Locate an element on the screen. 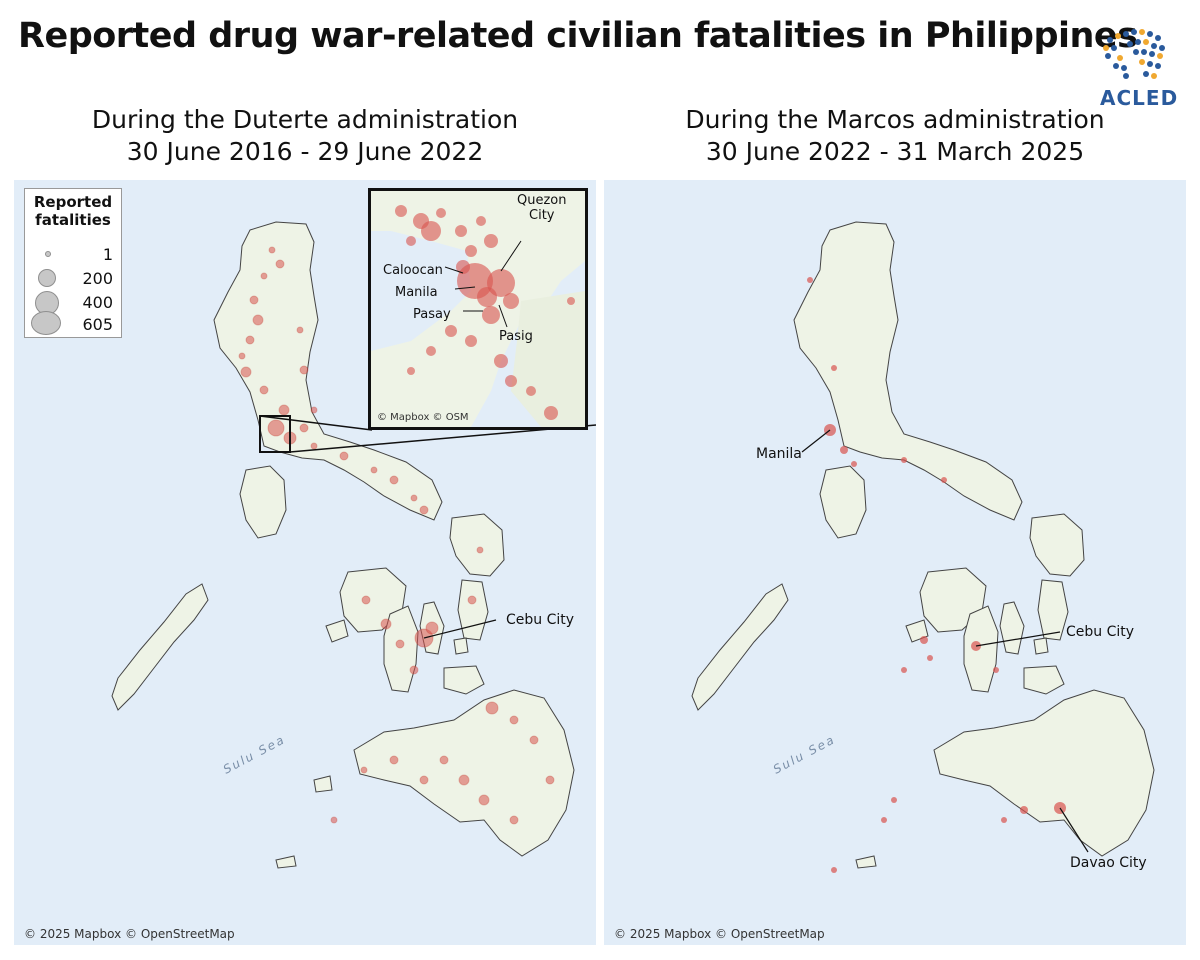 The height and width of the screenshot is (960, 1200). inset-label-pasay: Pasay is located at coordinates (432, 314).